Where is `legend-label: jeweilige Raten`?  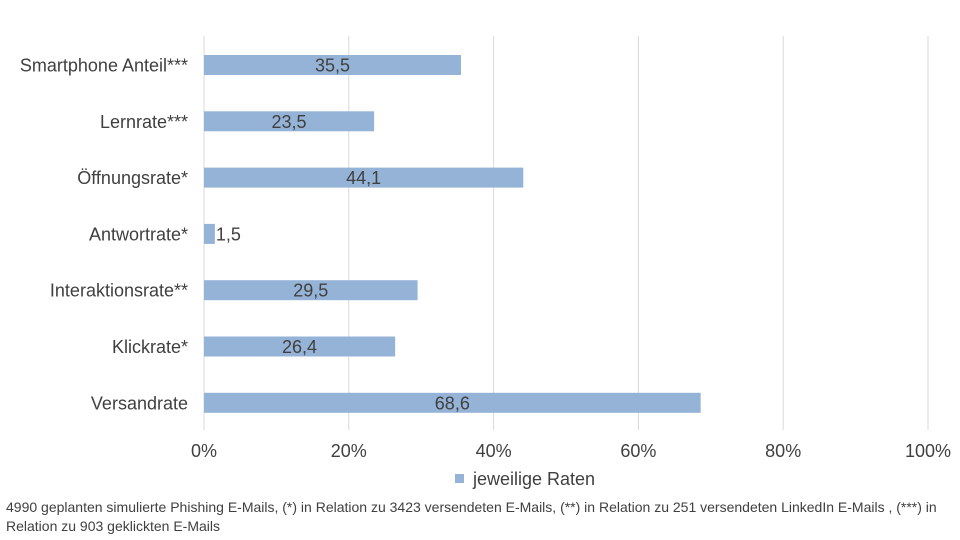
legend-label: jeweilige Raten is located at coordinates (533, 479).